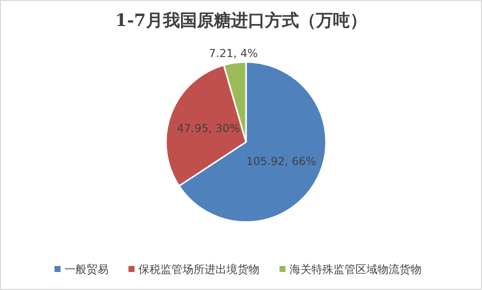  I want to click on data-label: 105.92, 66%, so click(281, 161).